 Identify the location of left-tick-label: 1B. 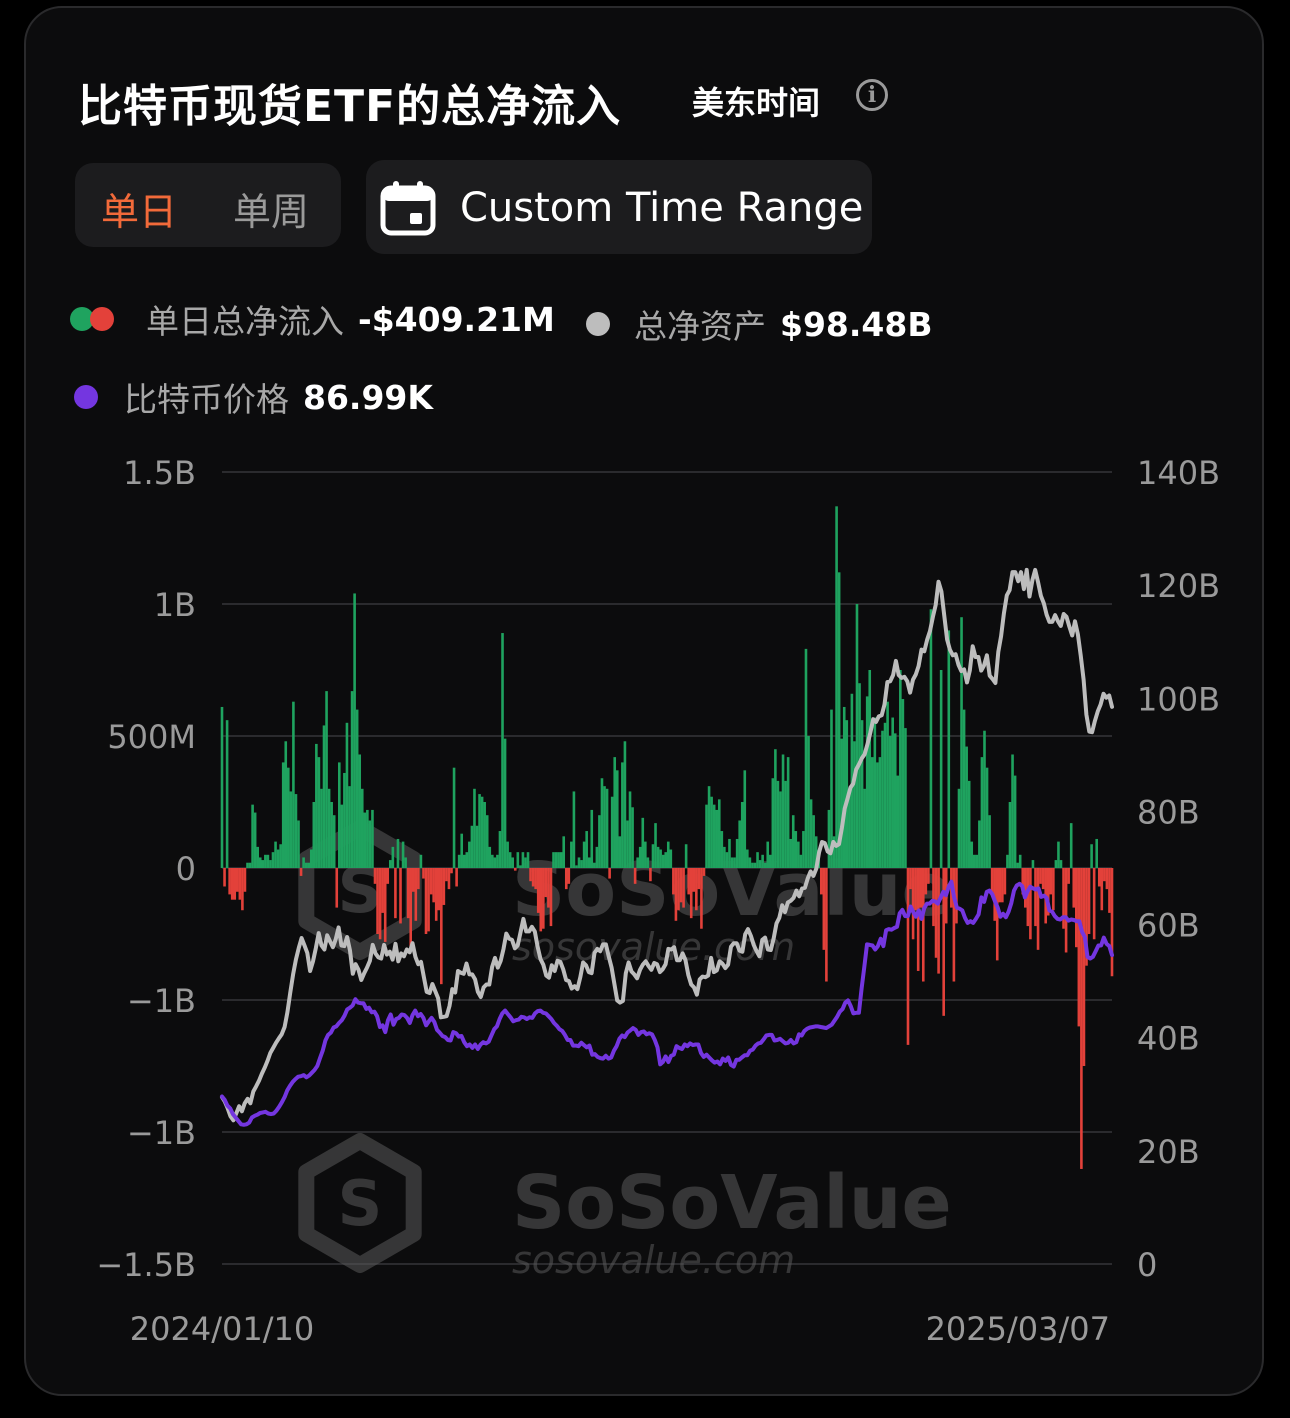
(175, 605).